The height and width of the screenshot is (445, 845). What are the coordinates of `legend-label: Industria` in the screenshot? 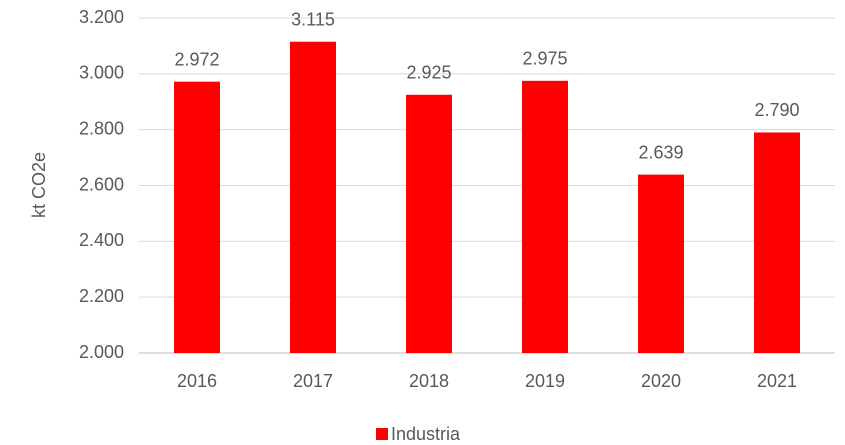 It's located at (426, 434).